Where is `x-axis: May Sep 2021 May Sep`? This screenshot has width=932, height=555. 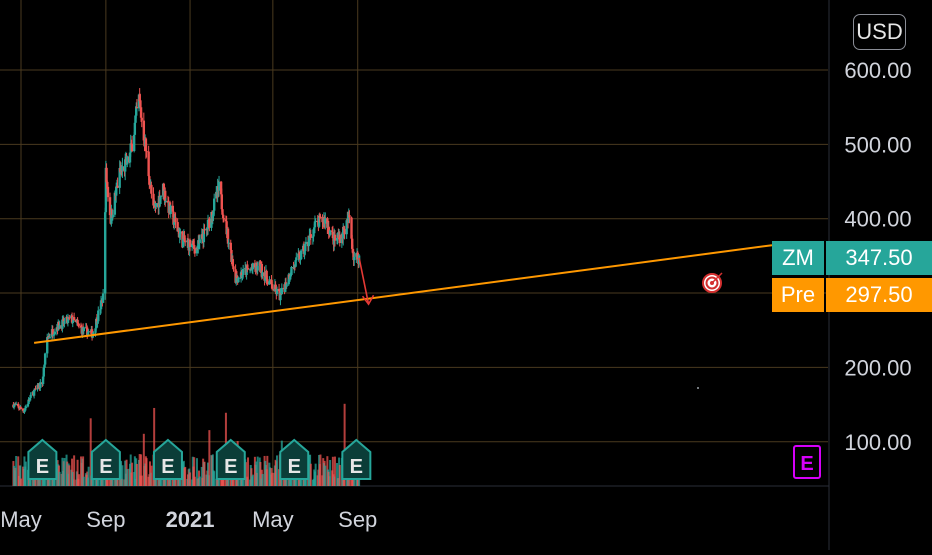
x-axis: May Sep 2021 May Sep is located at coordinates (188, 519).